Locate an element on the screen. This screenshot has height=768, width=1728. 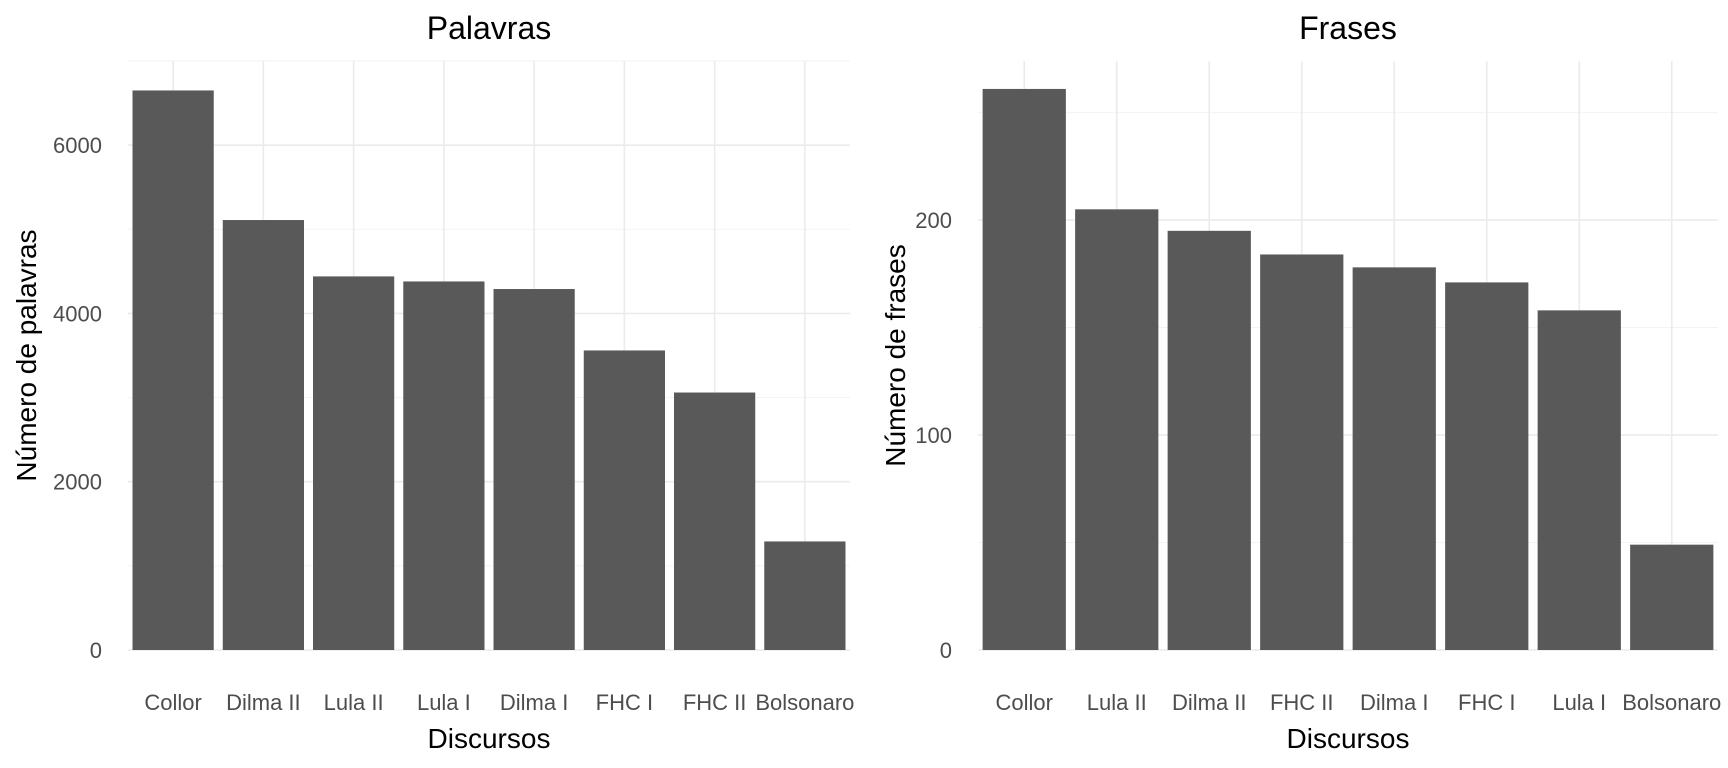
y-tick-label: 2000 is located at coordinates (77, 482).